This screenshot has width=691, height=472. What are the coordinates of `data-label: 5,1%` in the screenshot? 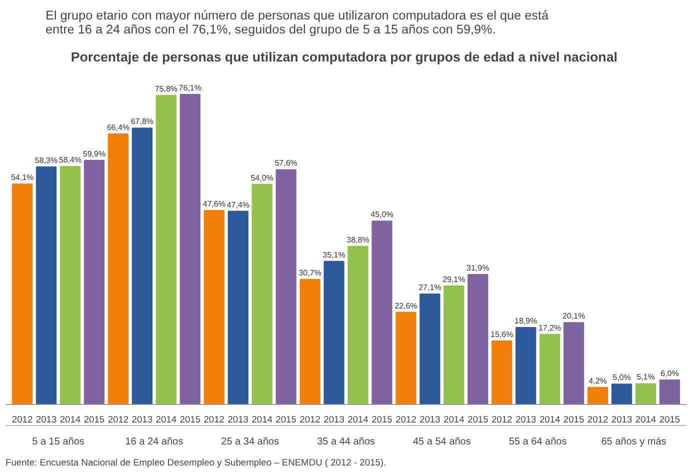 It's located at (645, 377).